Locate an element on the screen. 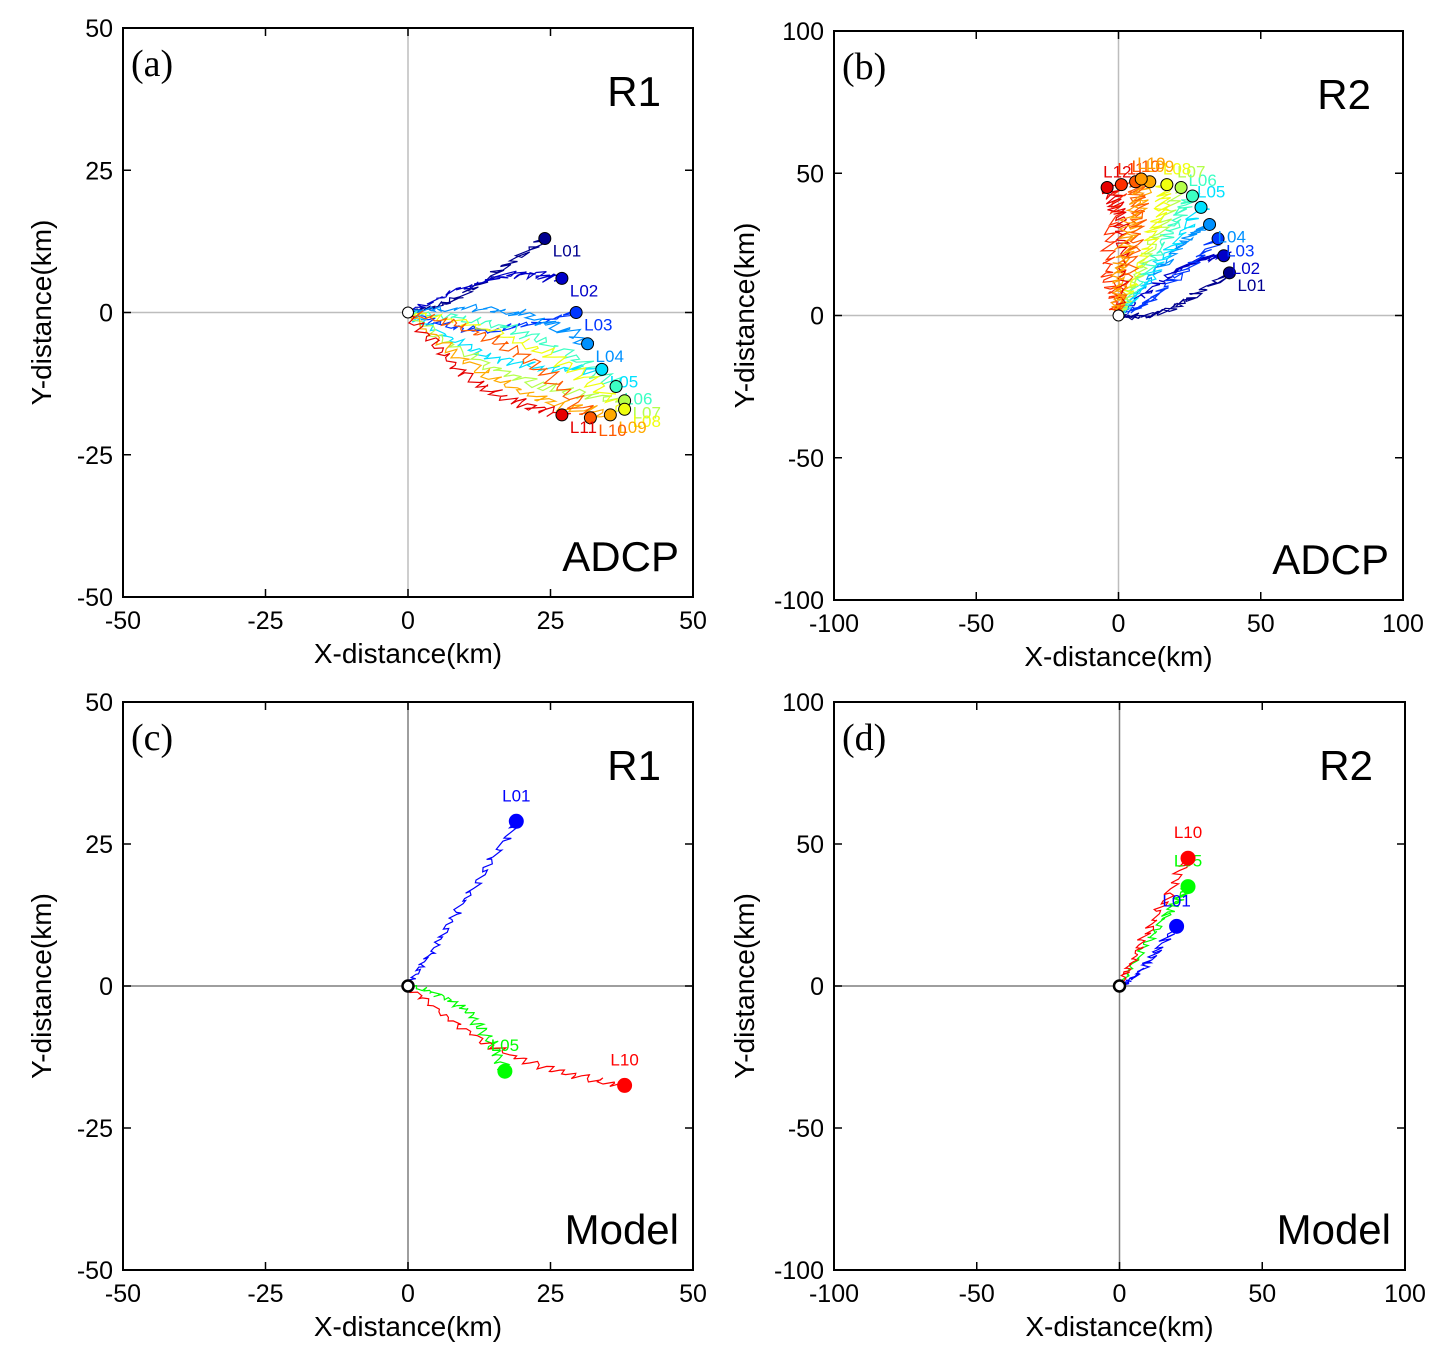 Image resolution: width=1449 pixels, height=1361 pixels. trajectory-l05 is located at coordinates (506, 344).